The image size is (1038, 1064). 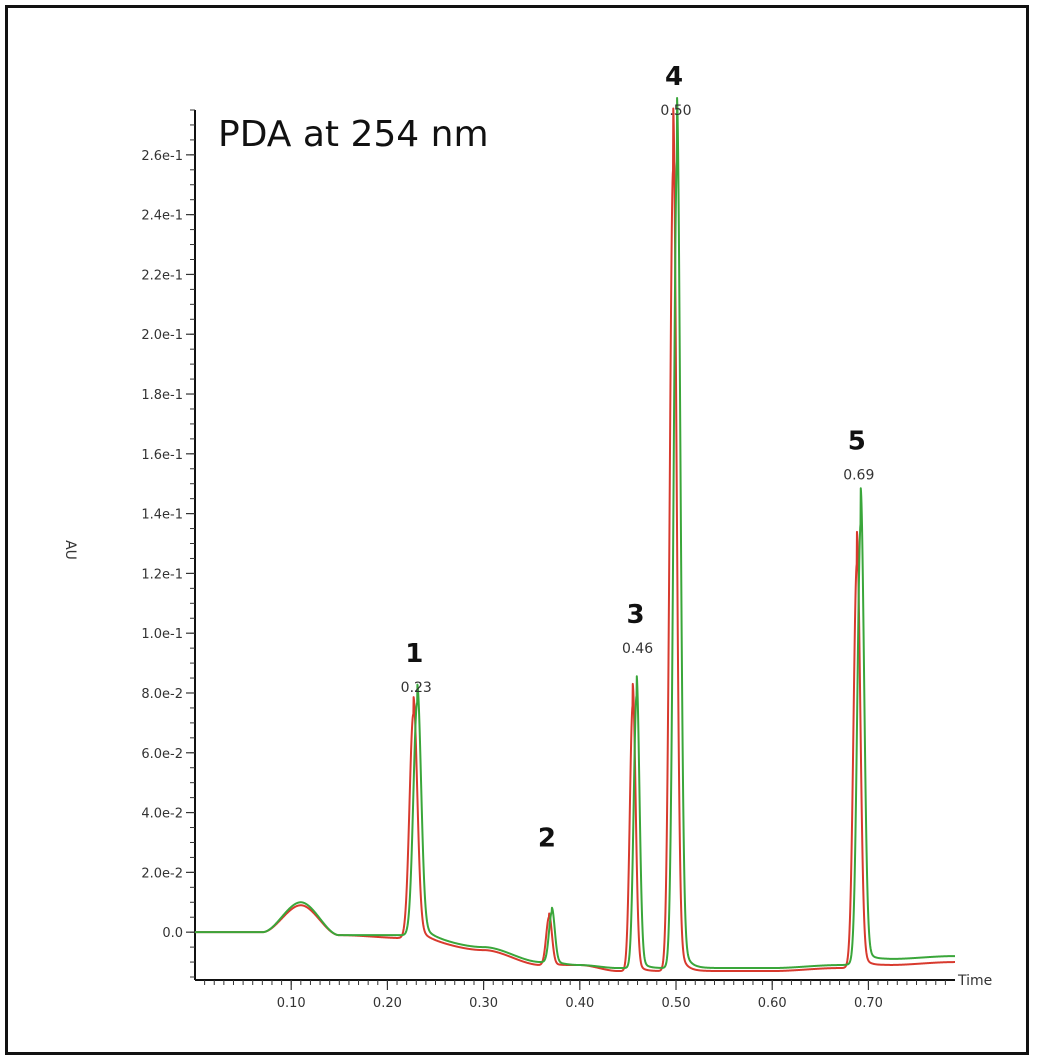 What do you see at coordinates (162, 216) in the screenshot?
I see `y-tick-label: 2.4e-1` at bounding box center [162, 216].